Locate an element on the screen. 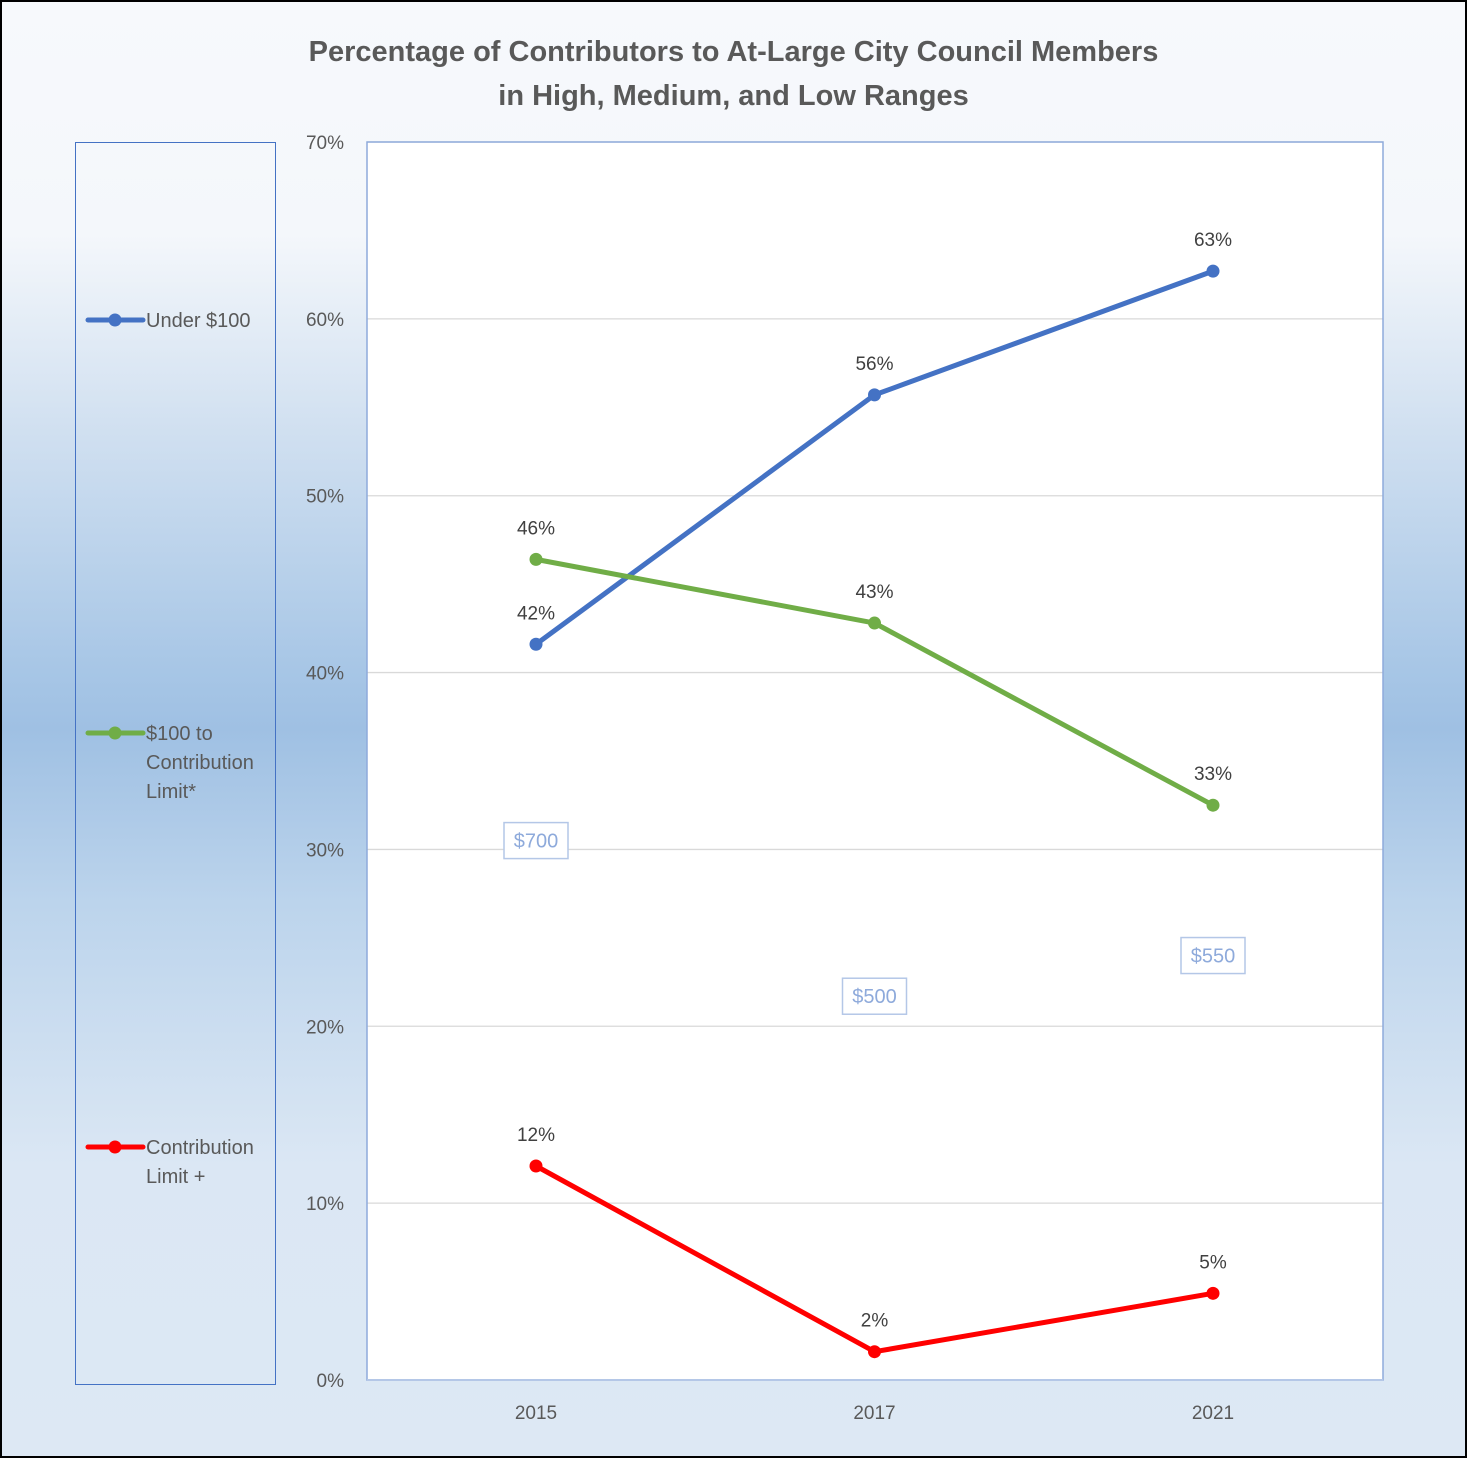  y-tick-label: 50% is located at coordinates (325, 497).